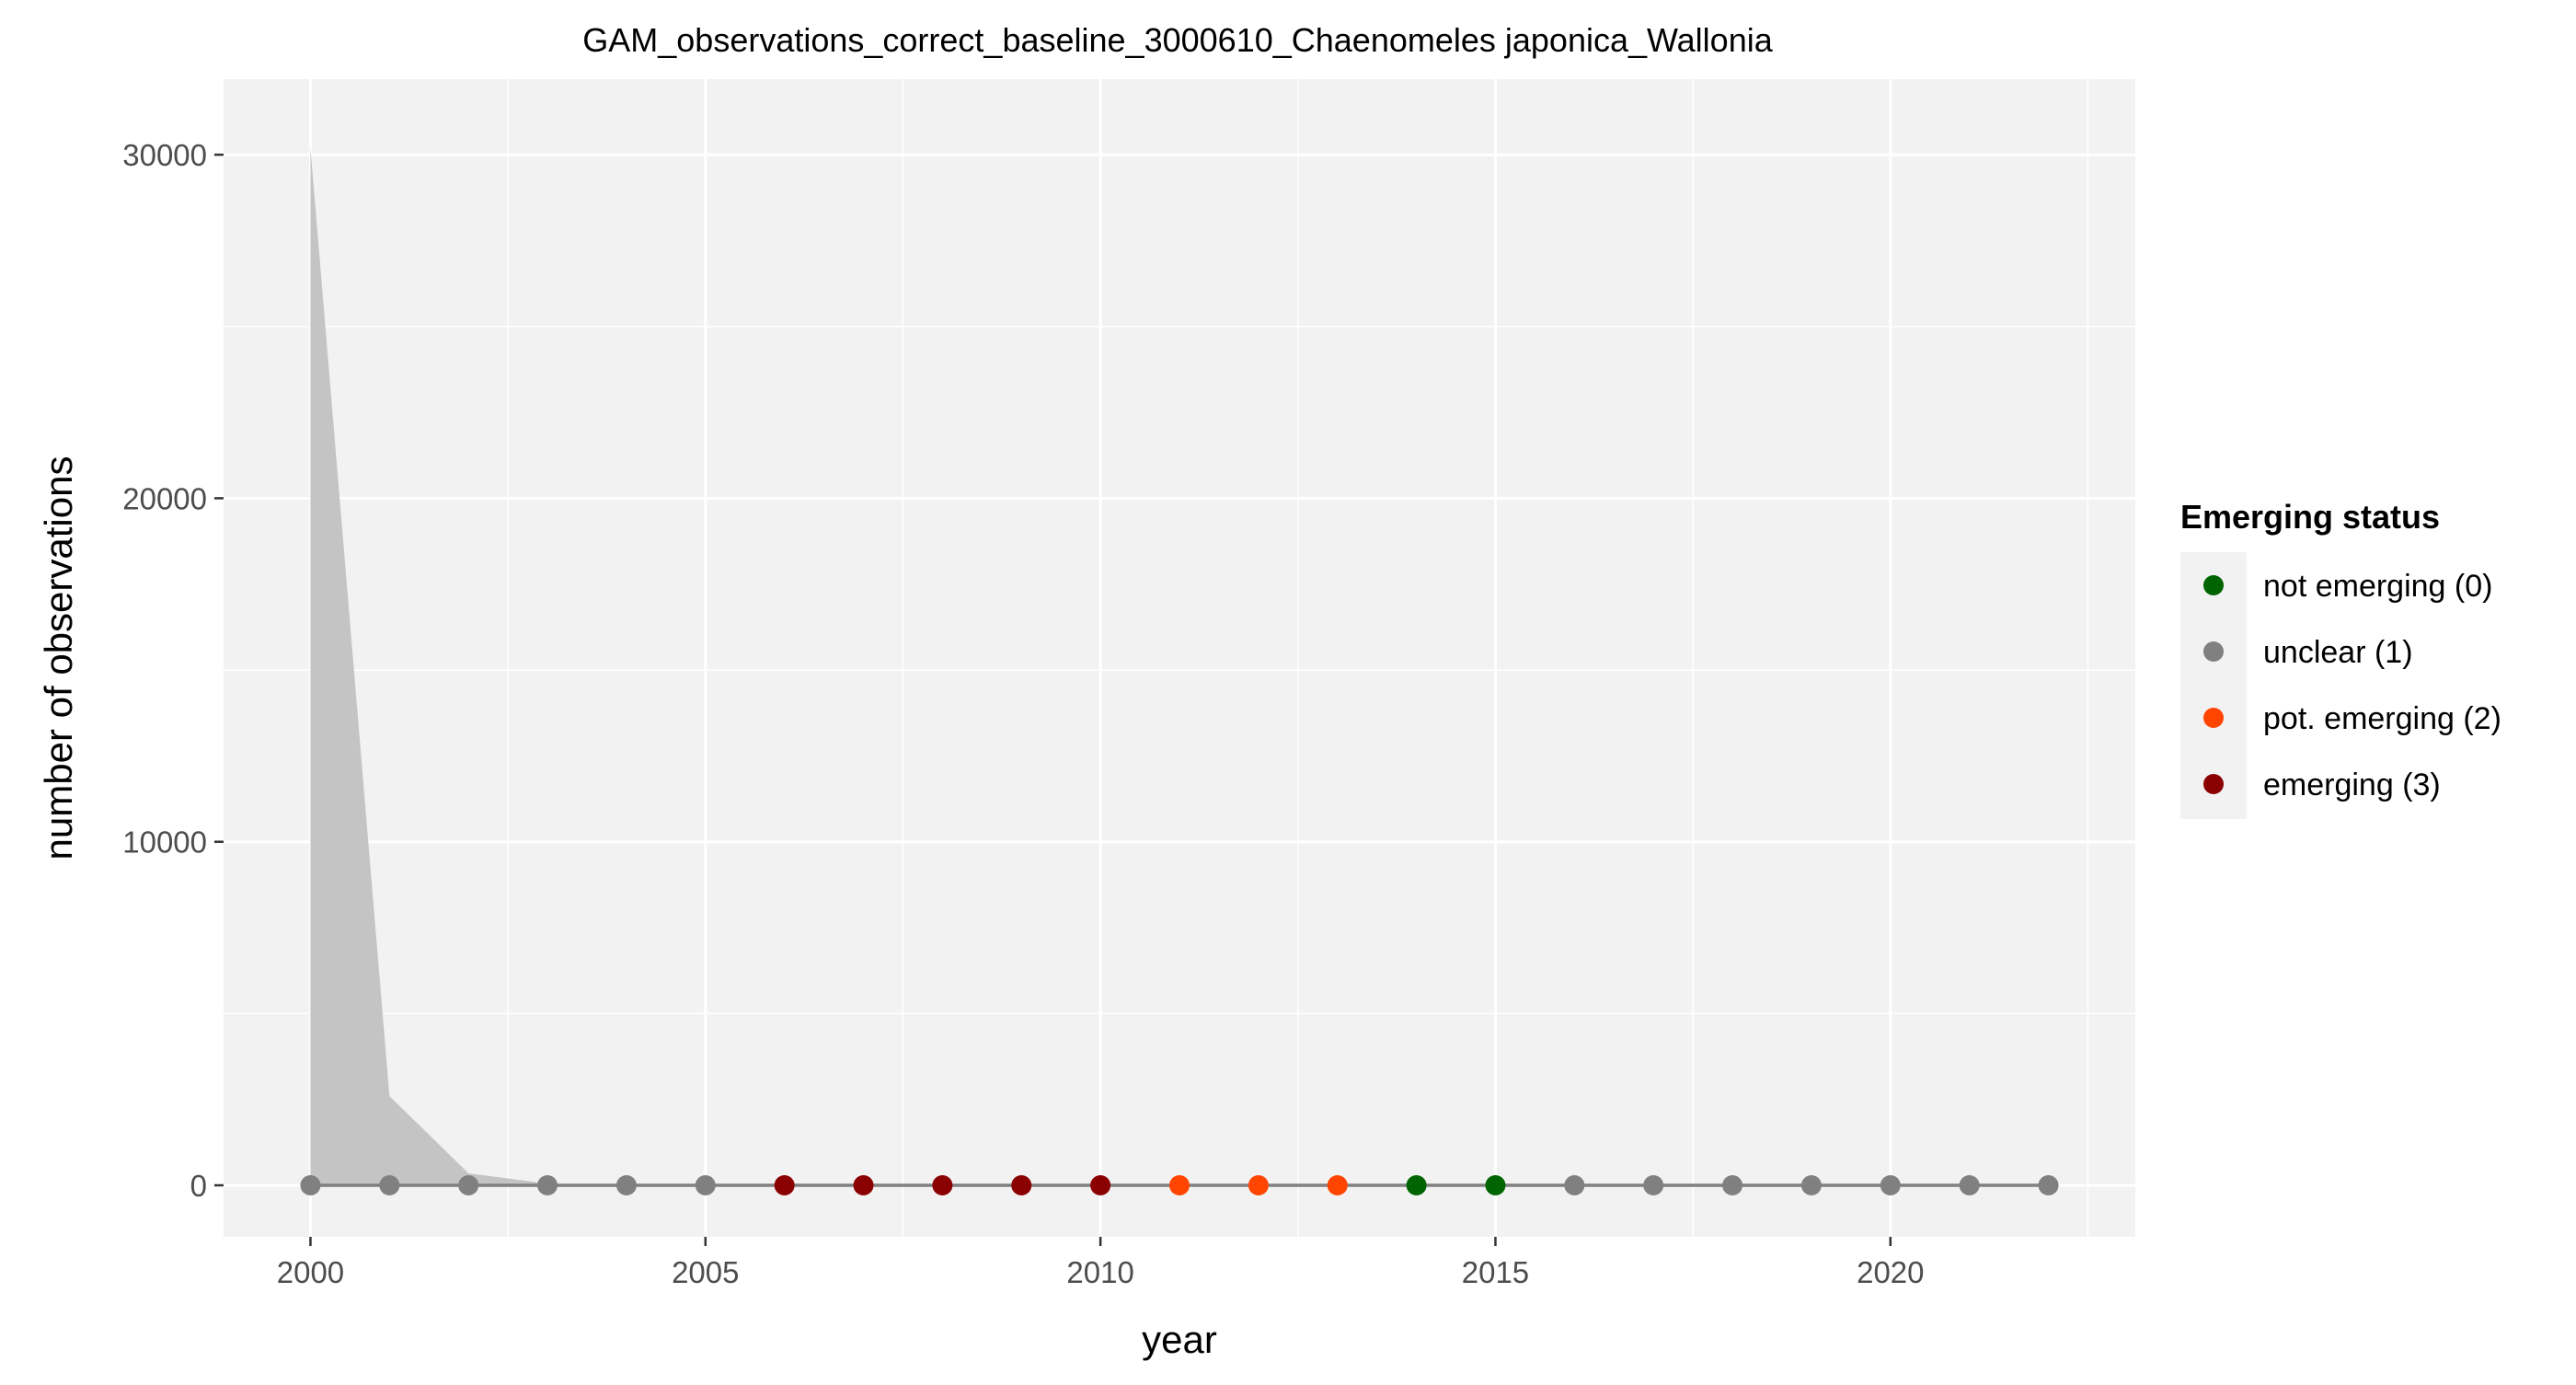 This screenshot has width=2576, height=1385. I want to click on legend-title: Emerging status, so click(2310, 517).